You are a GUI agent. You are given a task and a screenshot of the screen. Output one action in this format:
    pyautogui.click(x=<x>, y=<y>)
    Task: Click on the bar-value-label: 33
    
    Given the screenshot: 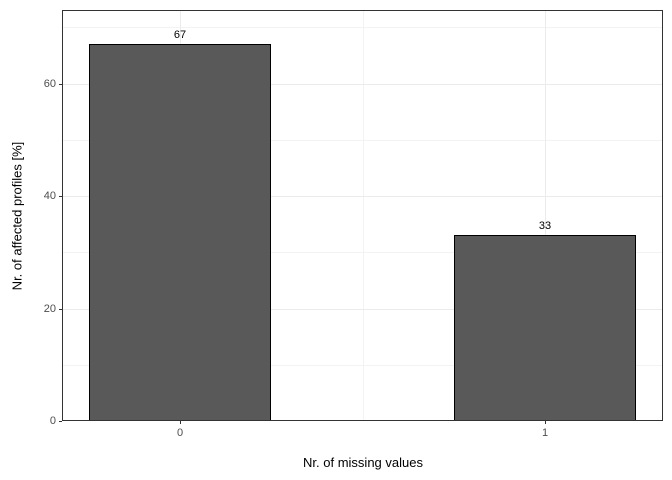 What is the action you would take?
    pyautogui.click(x=545, y=226)
    